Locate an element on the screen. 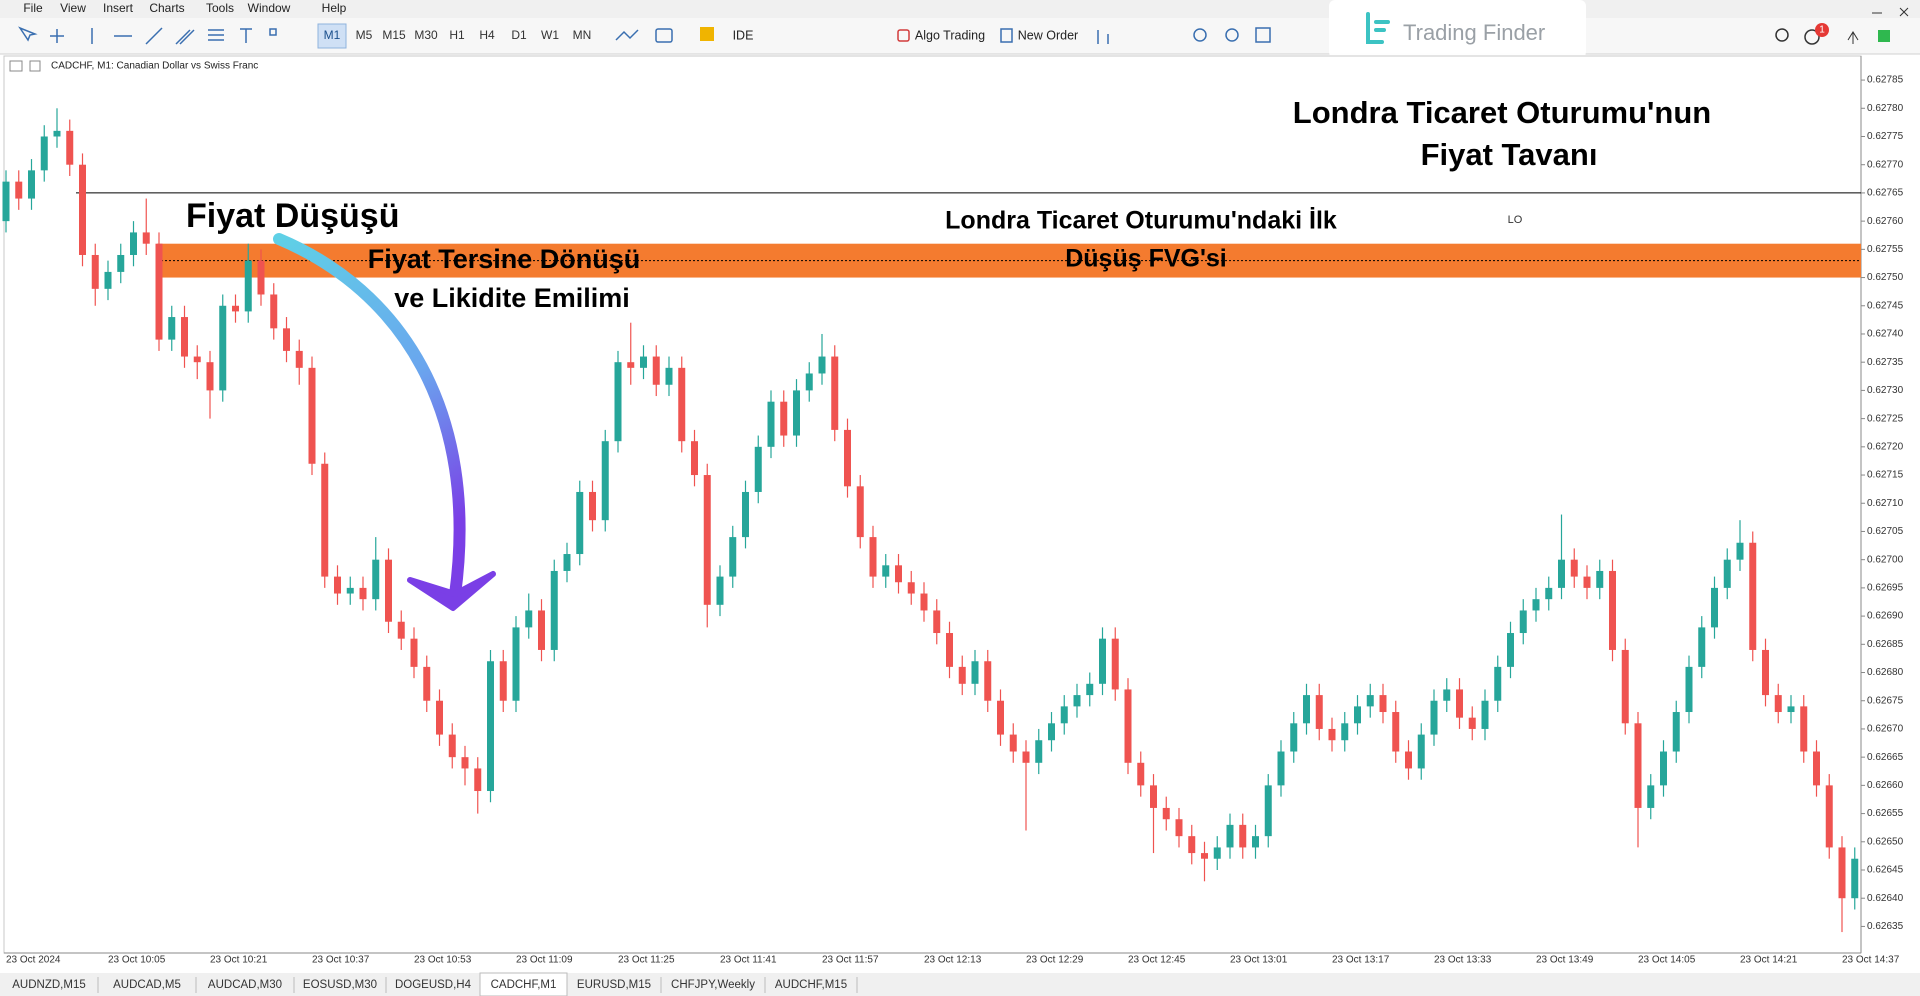 The image size is (1920, 996). tab: CHFJPY,Weekly is located at coordinates (713, 985).